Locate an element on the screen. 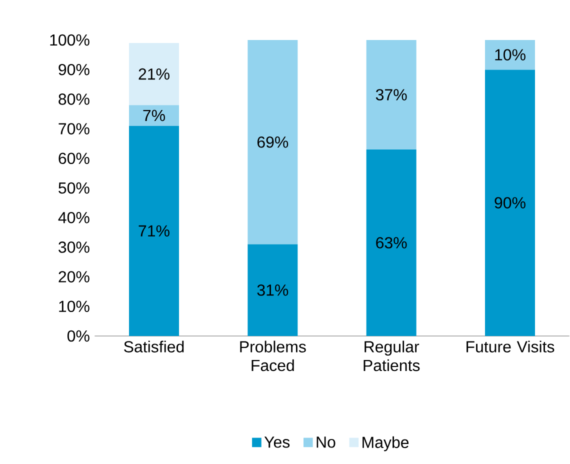  legend-label: Yes is located at coordinates (277, 442).